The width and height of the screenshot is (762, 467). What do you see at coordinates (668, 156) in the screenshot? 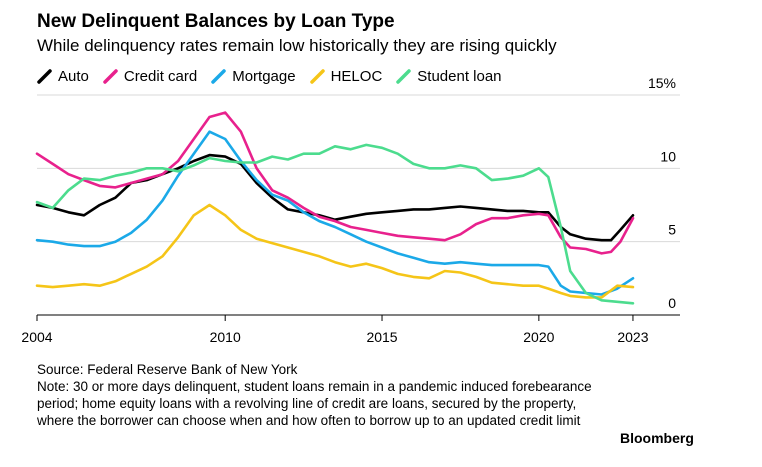
I see `y-tick-label-10: 10` at bounding box center [668, 156].